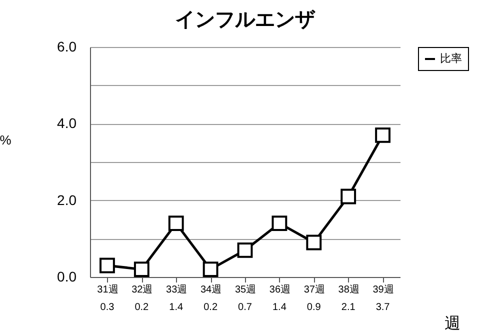 This screenshot has height=334, width=480. What do you see at coordinates (451, 58) in the screenshot?
I see `legend-label: 比率` at bounding box center [451, 58].